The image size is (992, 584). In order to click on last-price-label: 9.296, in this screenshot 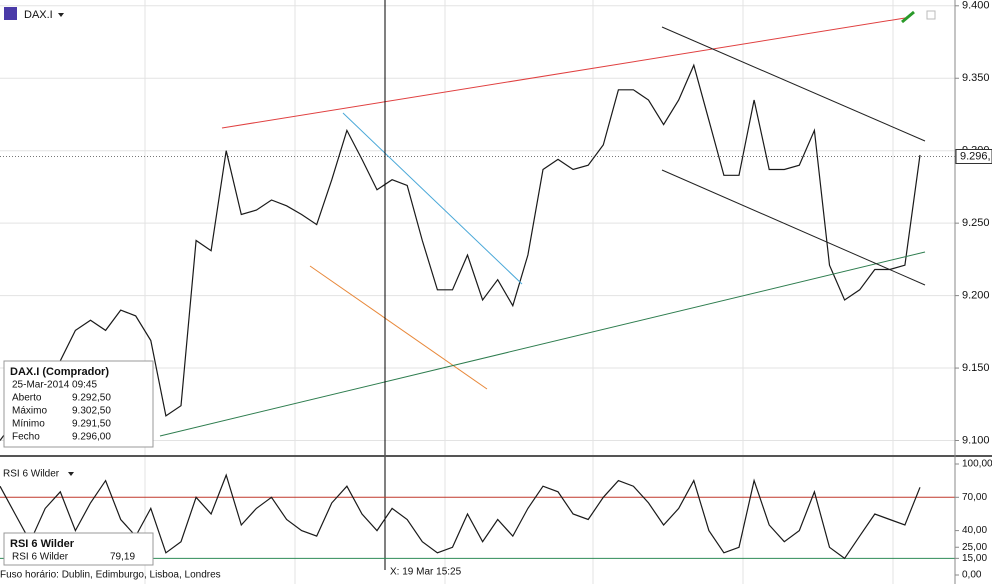, I will do `click(975, 156)`.